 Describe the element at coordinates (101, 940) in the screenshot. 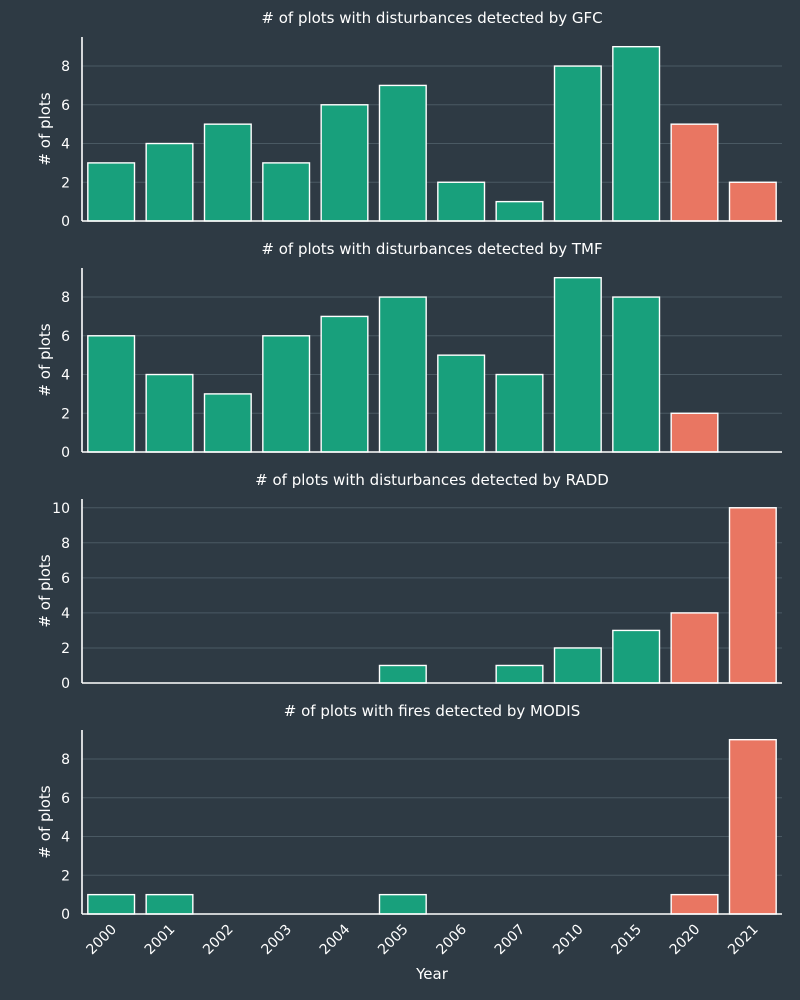

I see `x-tick-label: 2000` at that location.